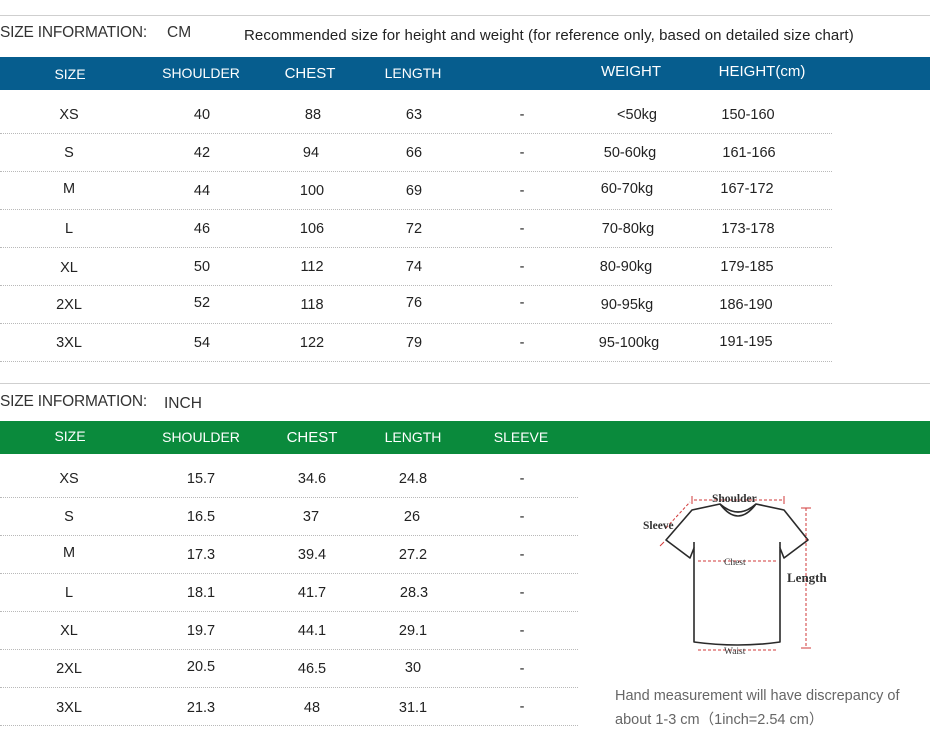 This screenshot has height=738, width=930. What do you see at coordinates (201, 479) in the screenshot?
I see `cell-shoulder: 15.7` at bounding box center [201, 479].